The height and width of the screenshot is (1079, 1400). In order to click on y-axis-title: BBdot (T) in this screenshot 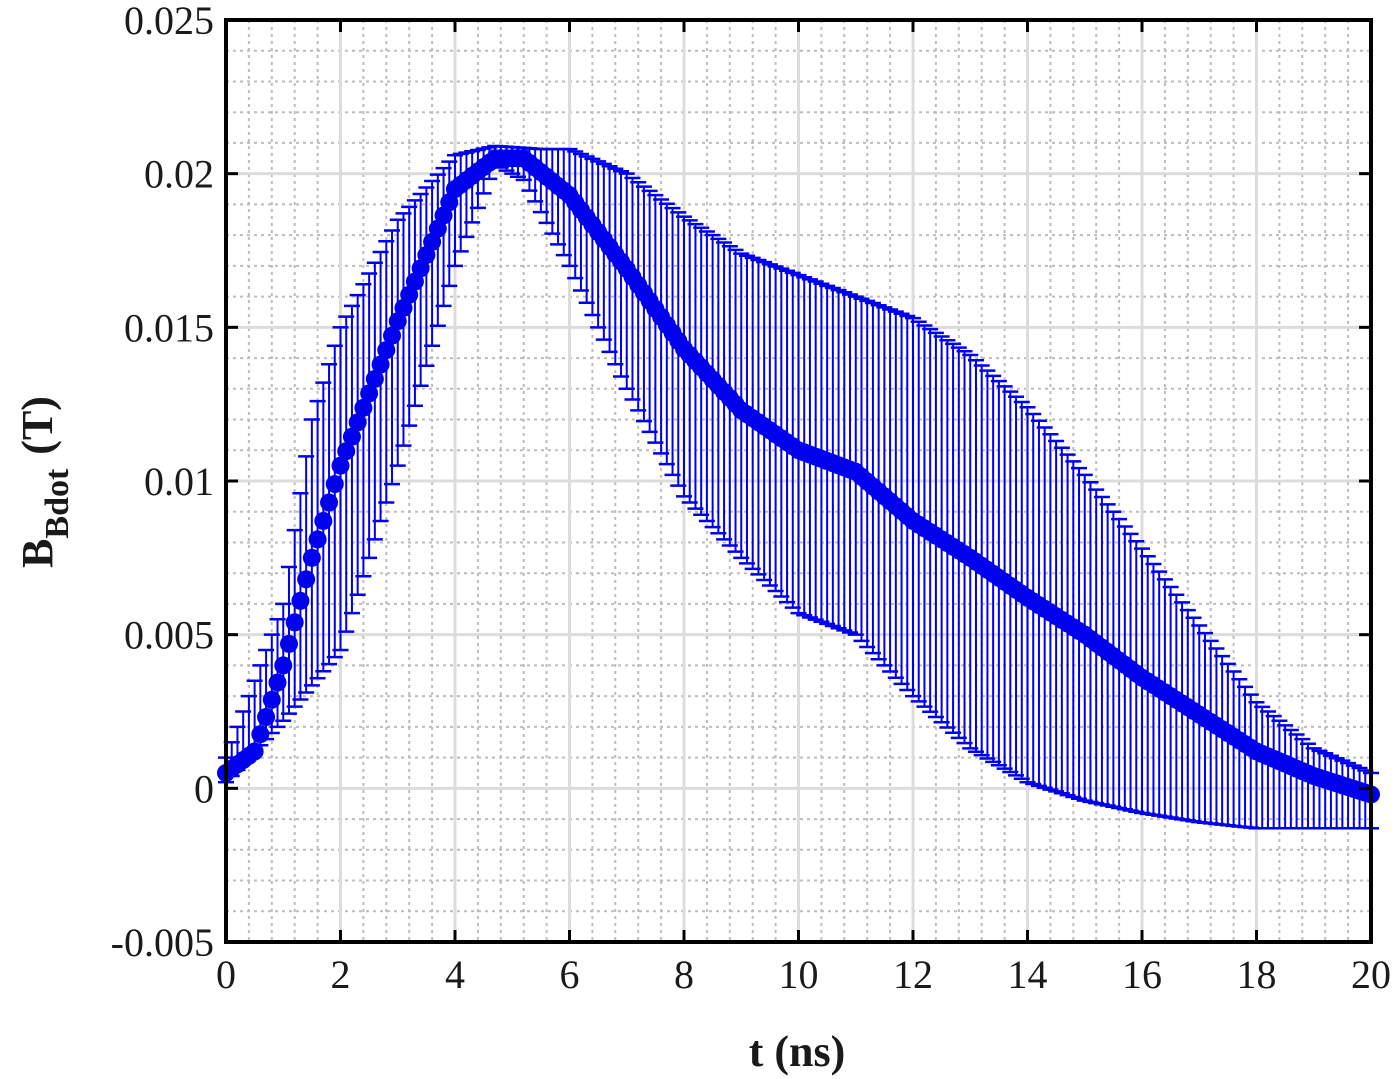, I will do `click(44, 482)`.